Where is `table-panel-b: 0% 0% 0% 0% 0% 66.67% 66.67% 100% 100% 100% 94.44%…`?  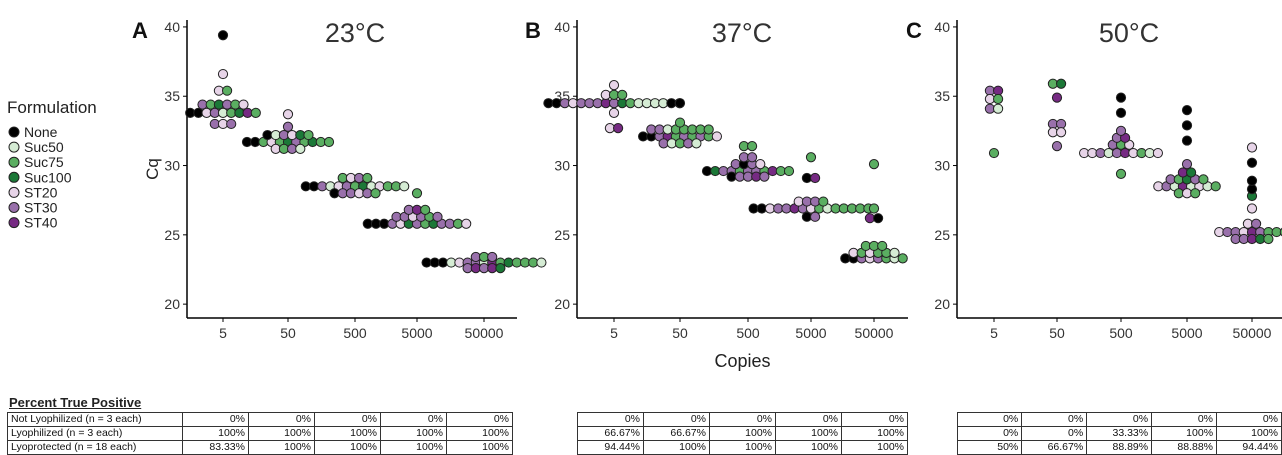 table-panel-b: 0% 0% 0% 0% 0% 66.67% 66.67% 100% 100% 100% 94.44%… is located at coordinates (742, 433).